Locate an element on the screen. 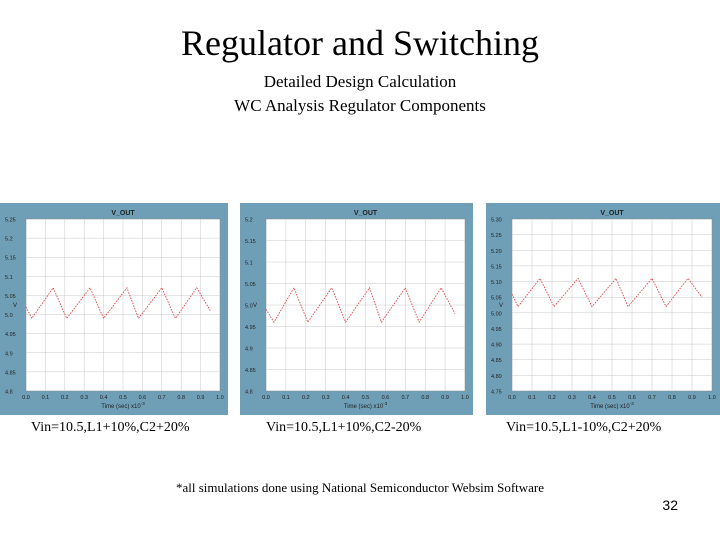 This screenshot has width=720, height=540. plot-2-caption: Vin=10.5,L1+10%,C2-20% is located at coordinates (344, 427).